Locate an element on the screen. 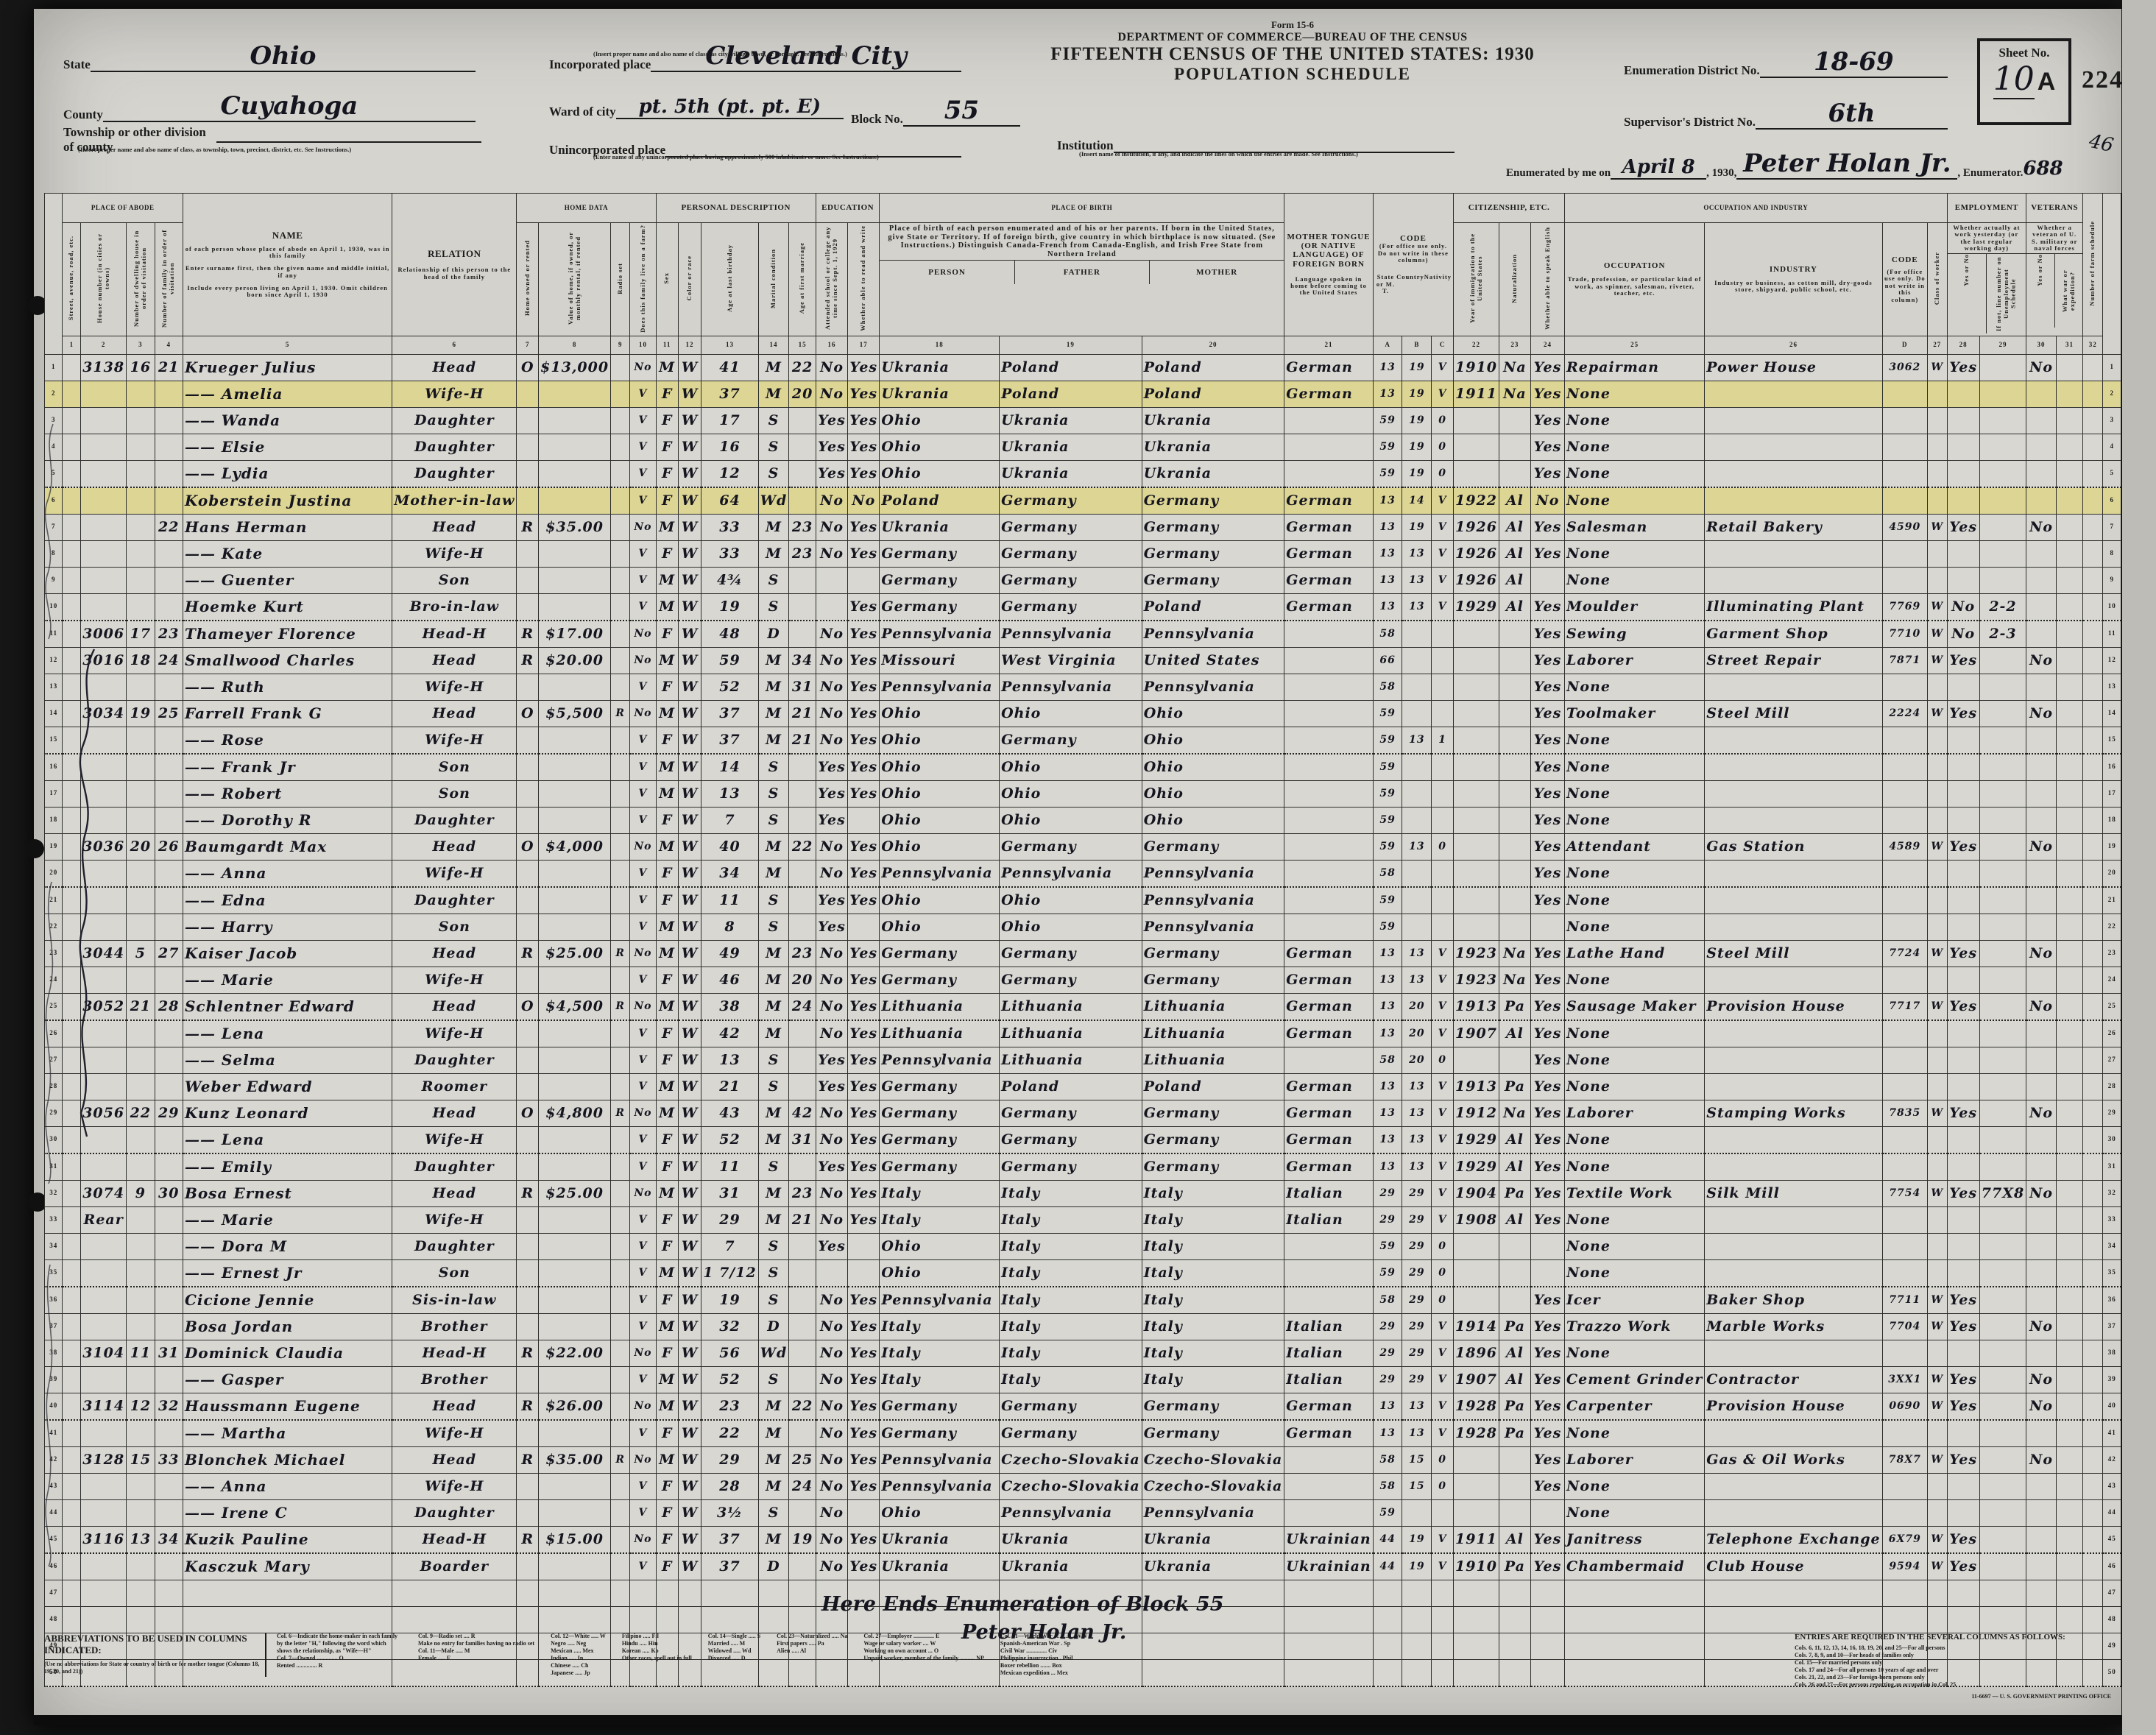 This screenshot has width=2156, height=1735. cell-h: 3056 is located at coordinates (103, 1113).